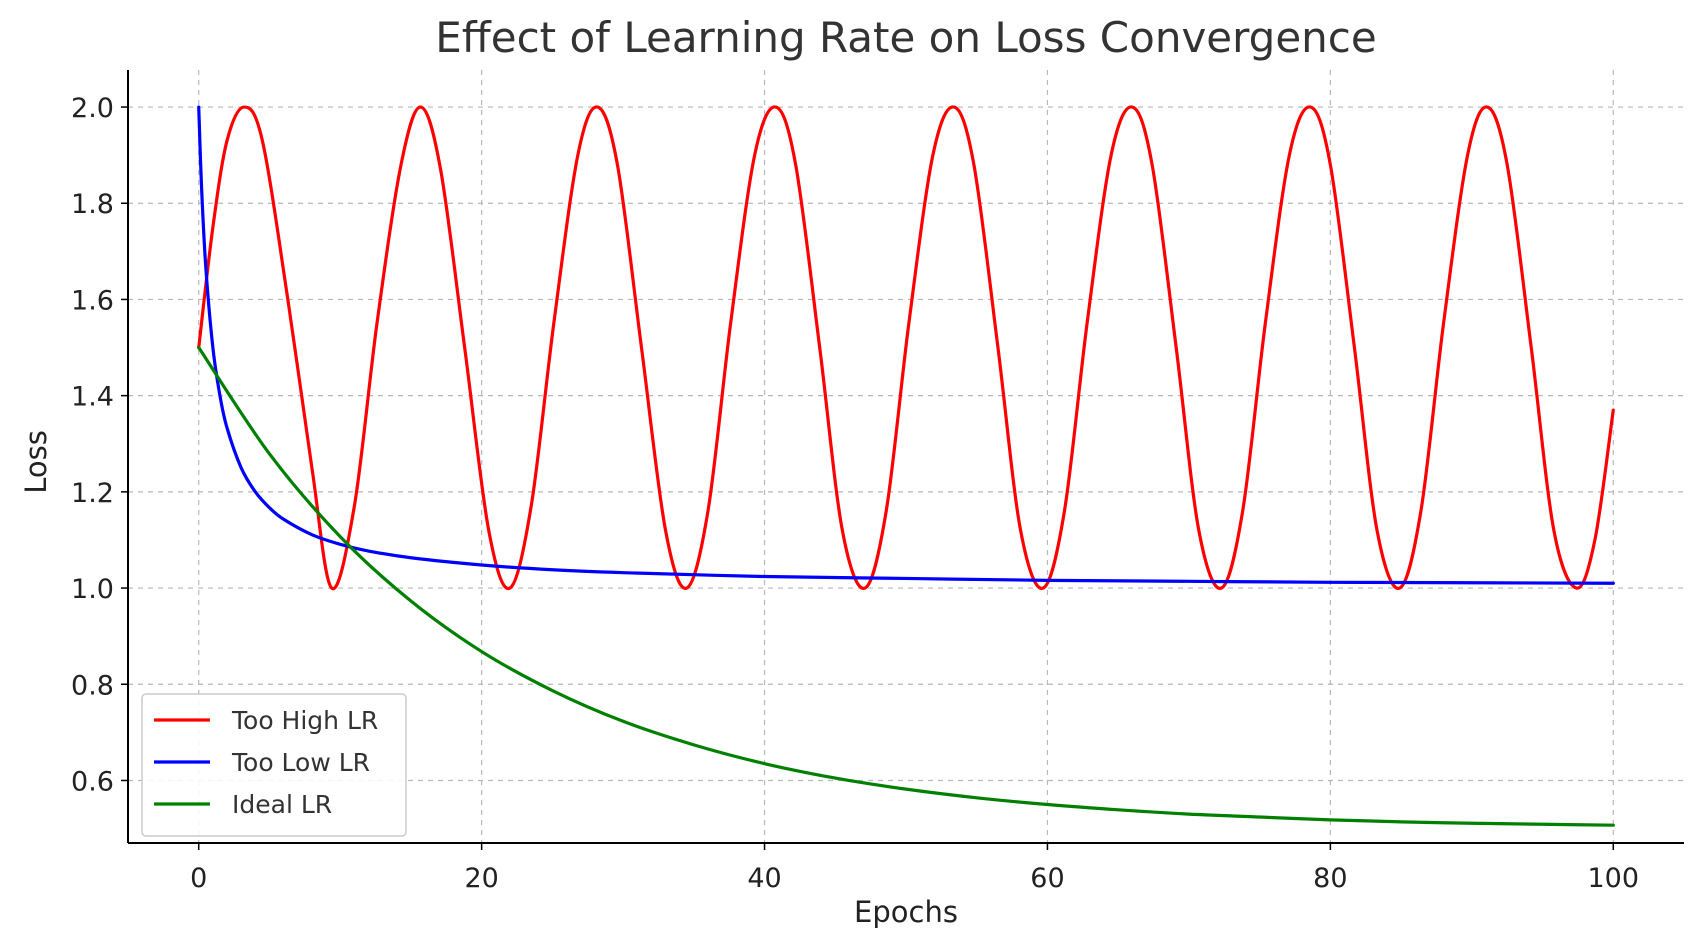 This screenshot has width=1697, height=947. I want to click on legend-label-too-low-lr: Too Low LR, so click(300, 762).